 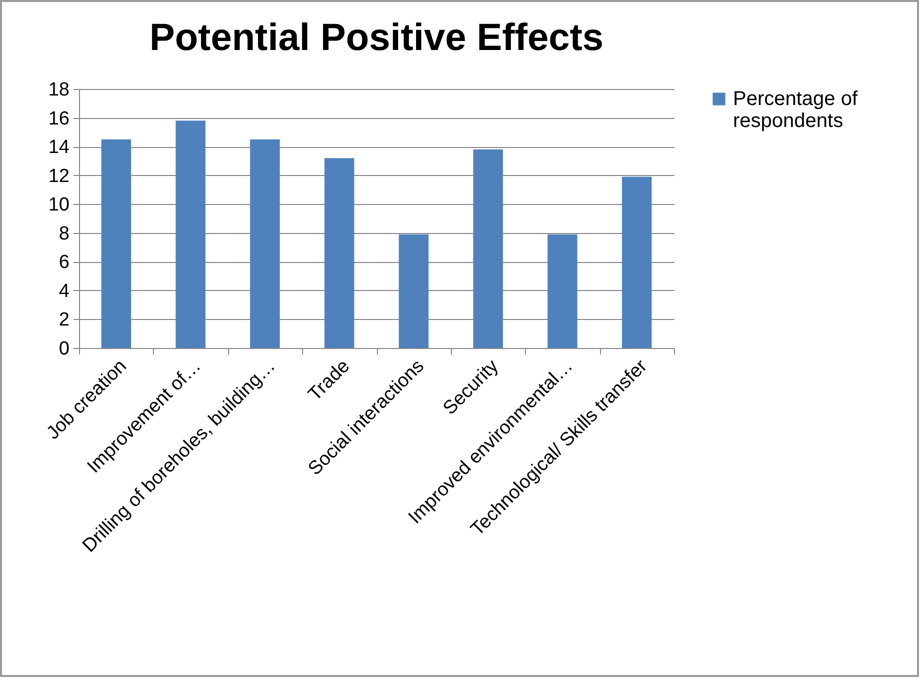 I want to click on y-tick-label: 18, so click(x=59, y=90).